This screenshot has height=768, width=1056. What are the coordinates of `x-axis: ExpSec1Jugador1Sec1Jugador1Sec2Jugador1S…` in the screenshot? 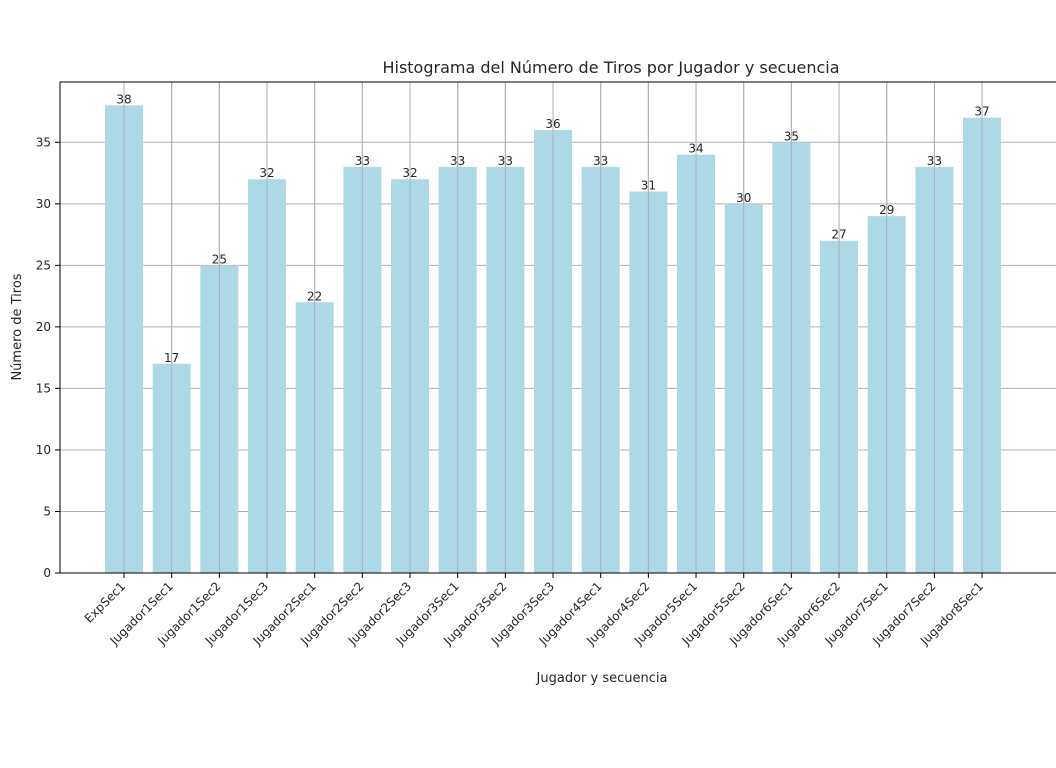 It's located at (534, 610).